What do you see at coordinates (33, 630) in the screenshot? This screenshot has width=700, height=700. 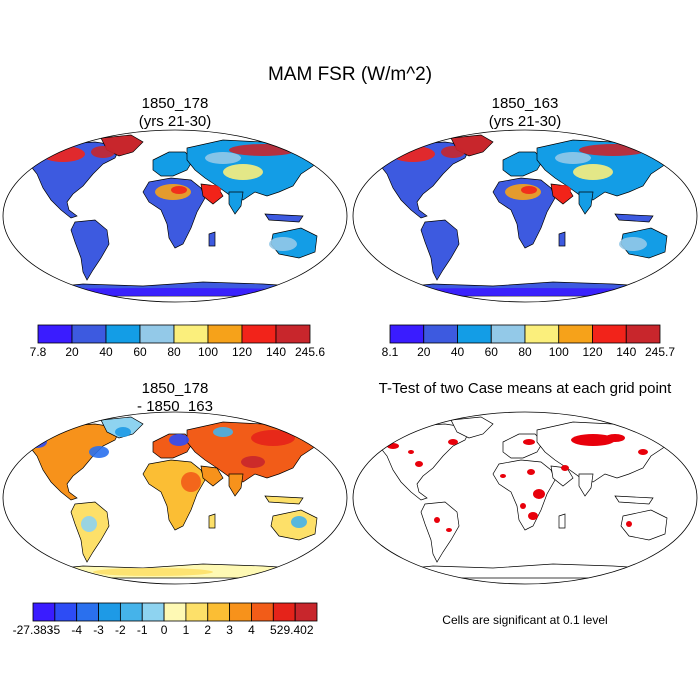 I see `colorbar-label: -27.383` at bounding box center [33, 630].